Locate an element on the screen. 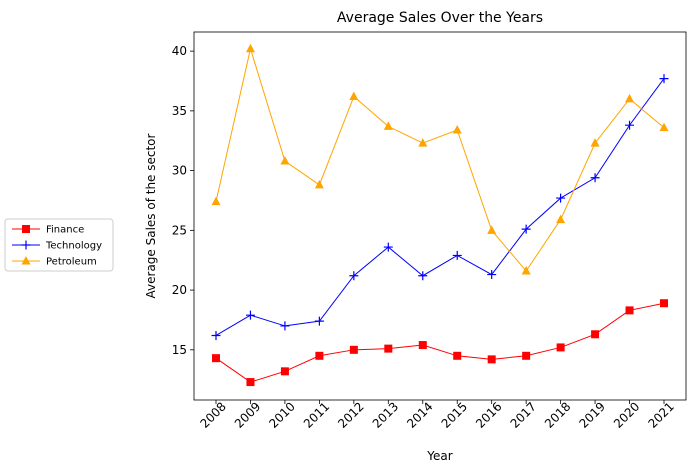 The height and width of the screenshot is (474, 698). series-finance is located at coordinates (440, 343).